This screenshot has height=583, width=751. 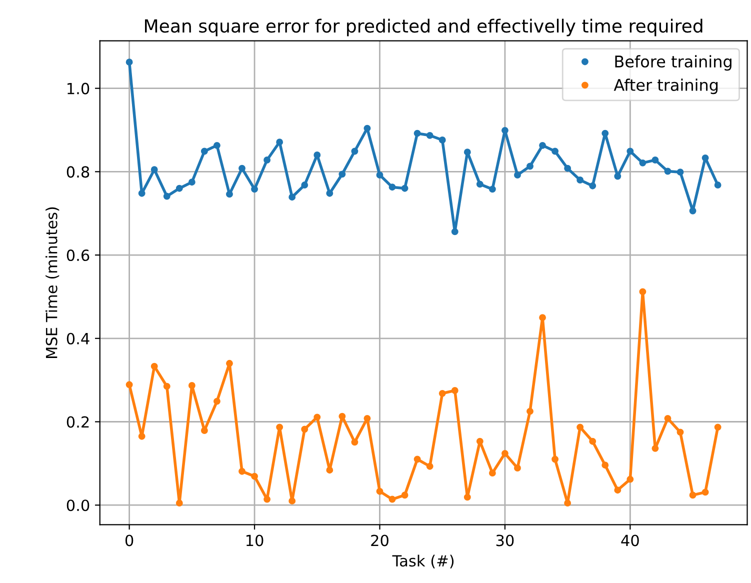 What do you see at coordinates (255, 540) in the screenshot?
I see `x-tick-label: 10` at bounding box center [255, 540].